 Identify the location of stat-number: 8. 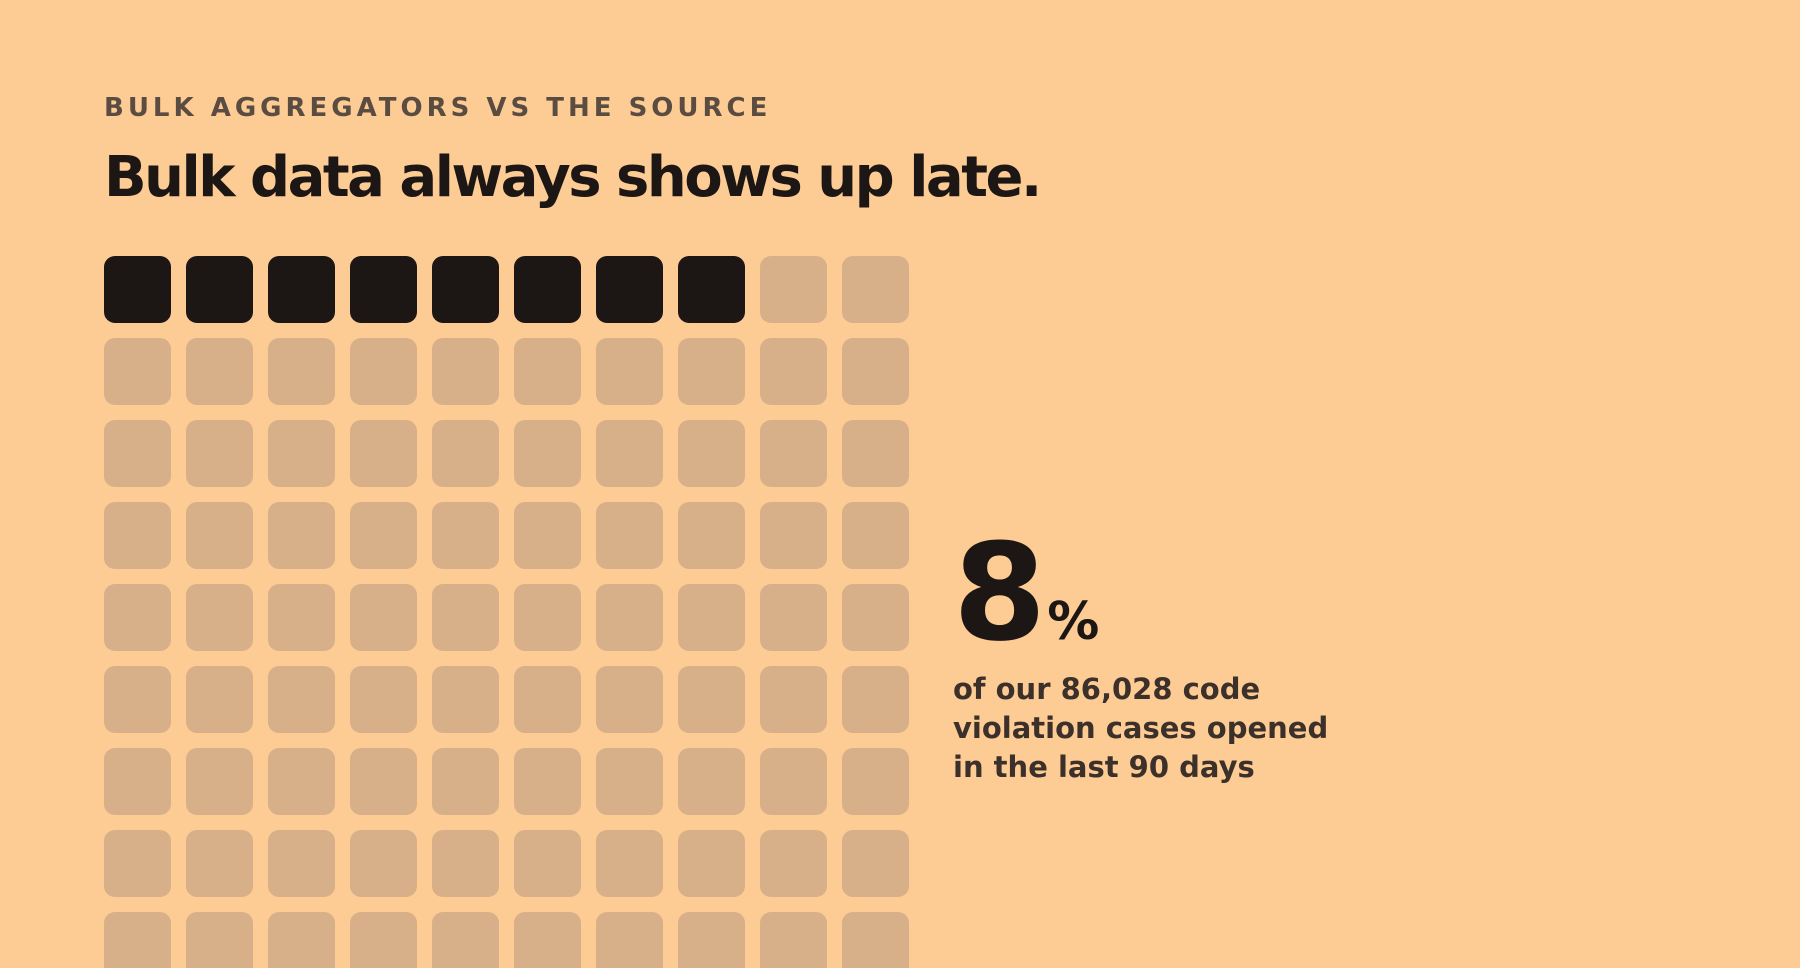
(999, 593).